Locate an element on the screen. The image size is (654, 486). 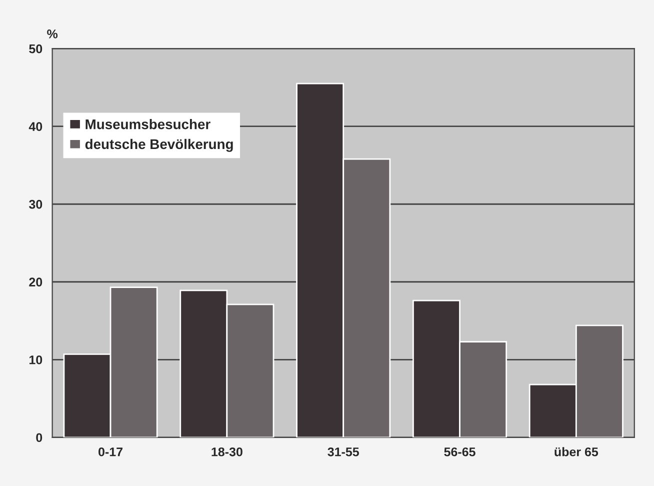
y-tick-label: 10 is located at coordinates (35, 359).